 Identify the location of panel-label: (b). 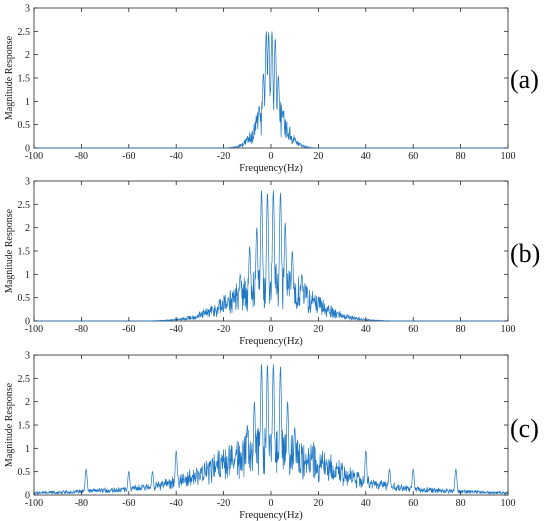
(525, 253).